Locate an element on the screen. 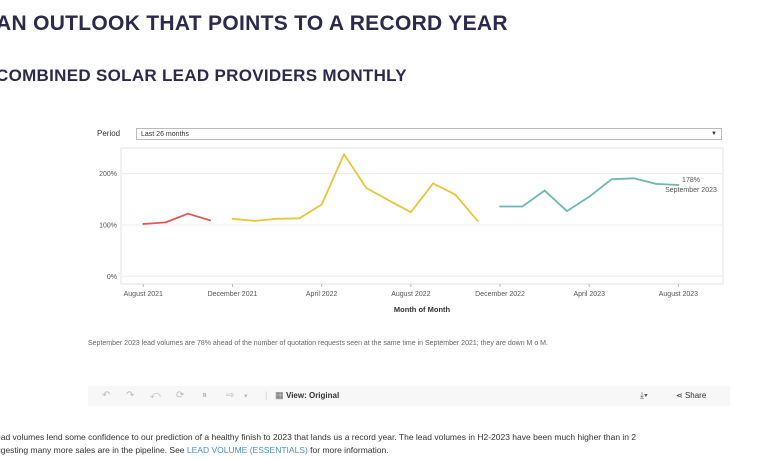 This screenshot has height=460, width=770. y-tick-label: 200% is located at coordinates (108, 174).